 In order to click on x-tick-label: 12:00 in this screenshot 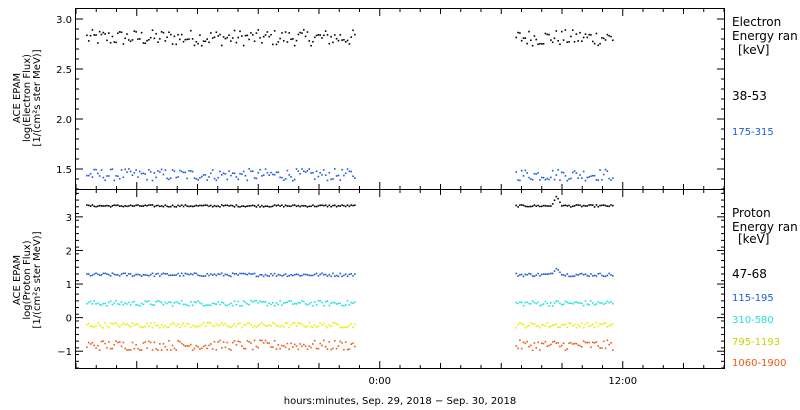, I will do `click(622, 381)`.